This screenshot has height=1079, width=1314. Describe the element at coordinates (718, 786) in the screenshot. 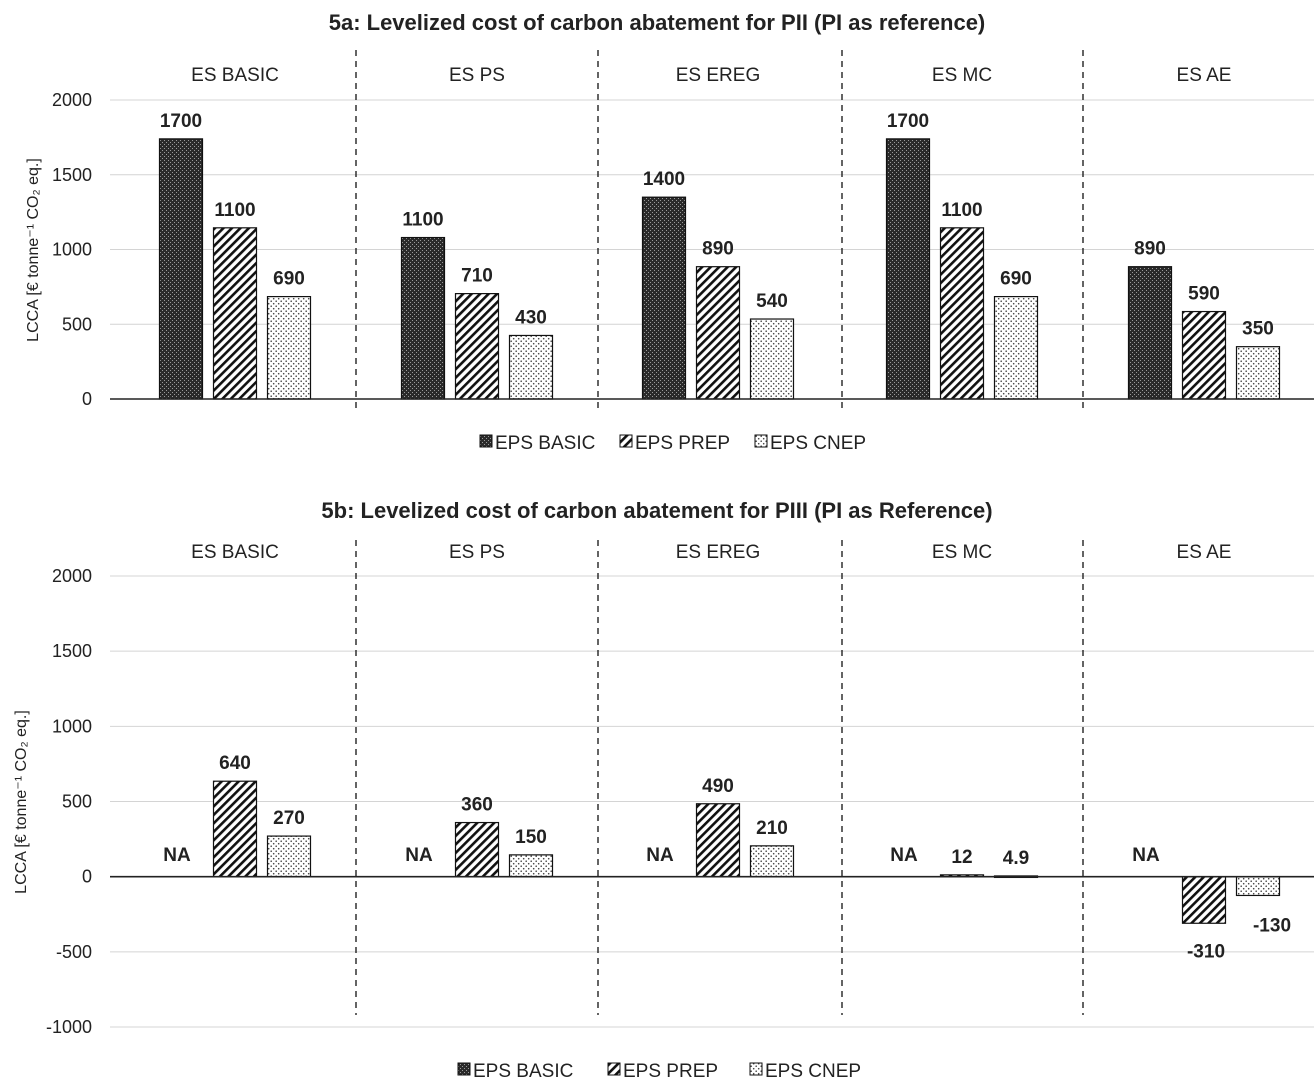

I see `data-label: 490` at that location.